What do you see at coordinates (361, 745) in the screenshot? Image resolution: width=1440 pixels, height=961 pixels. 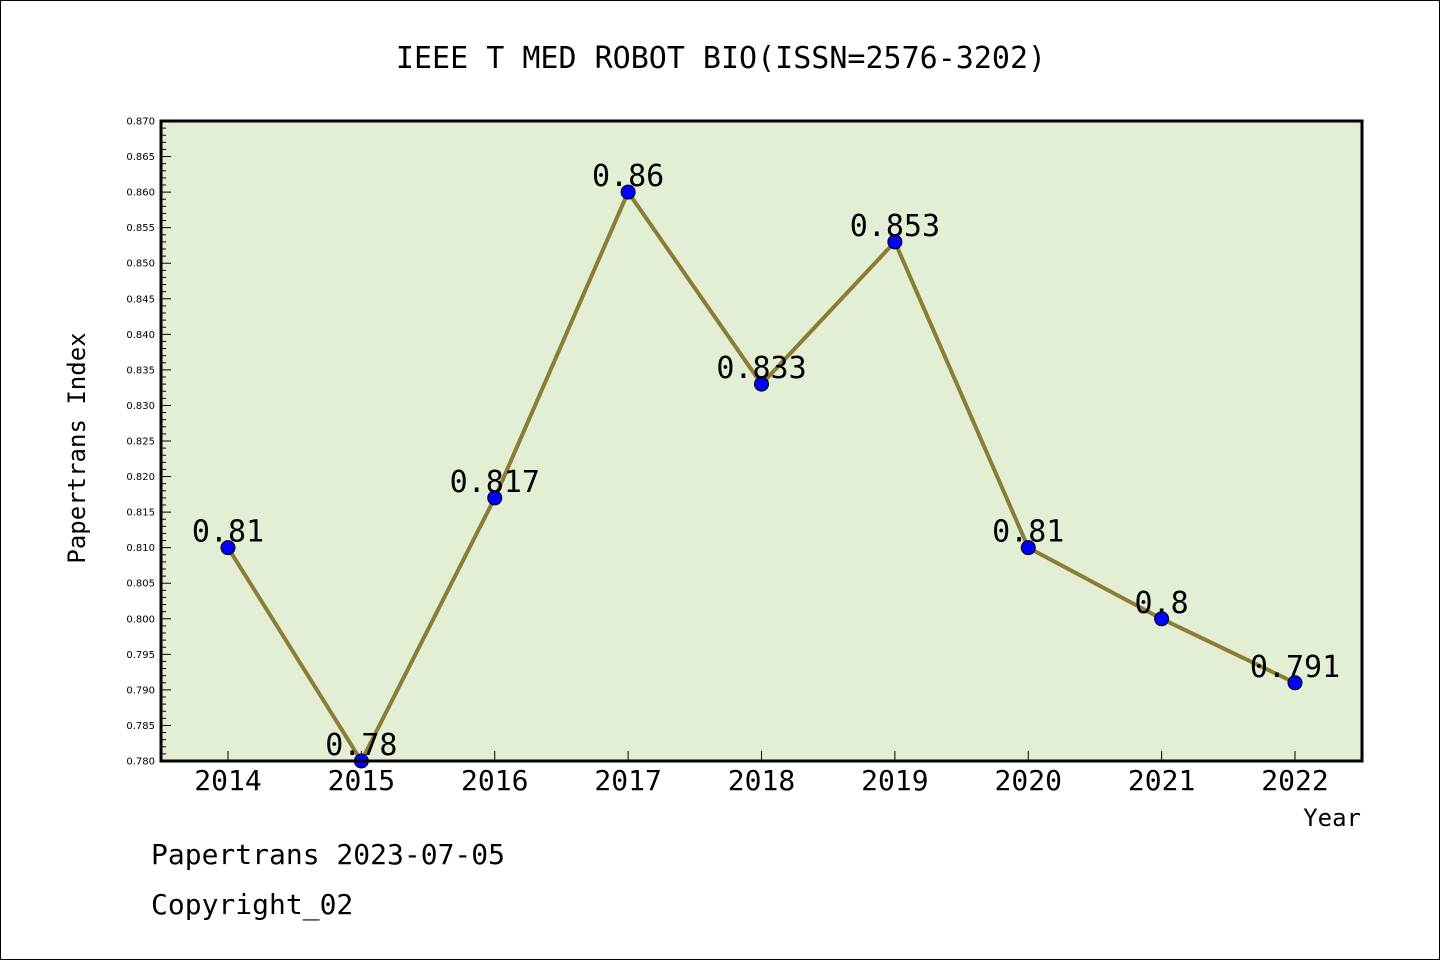 I see `data-label: 0.78` at bounding box center [361, 745].